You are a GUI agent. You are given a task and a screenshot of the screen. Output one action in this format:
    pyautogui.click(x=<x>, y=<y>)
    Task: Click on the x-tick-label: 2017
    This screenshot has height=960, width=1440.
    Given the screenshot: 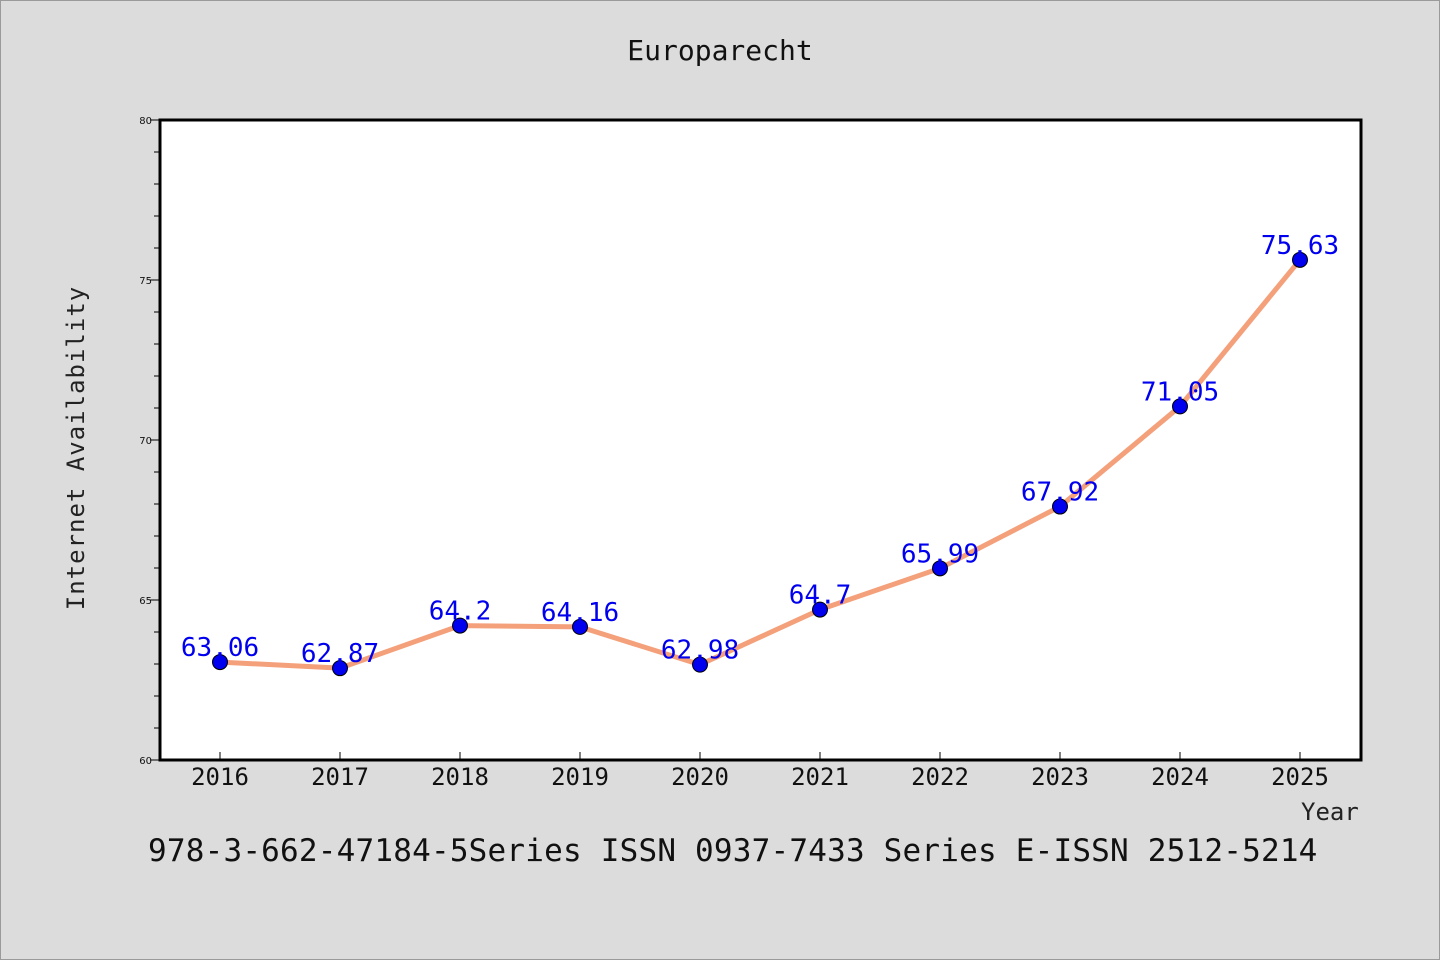 What is the action you would take?
    pyautogui.click(x=340, y=777)
    